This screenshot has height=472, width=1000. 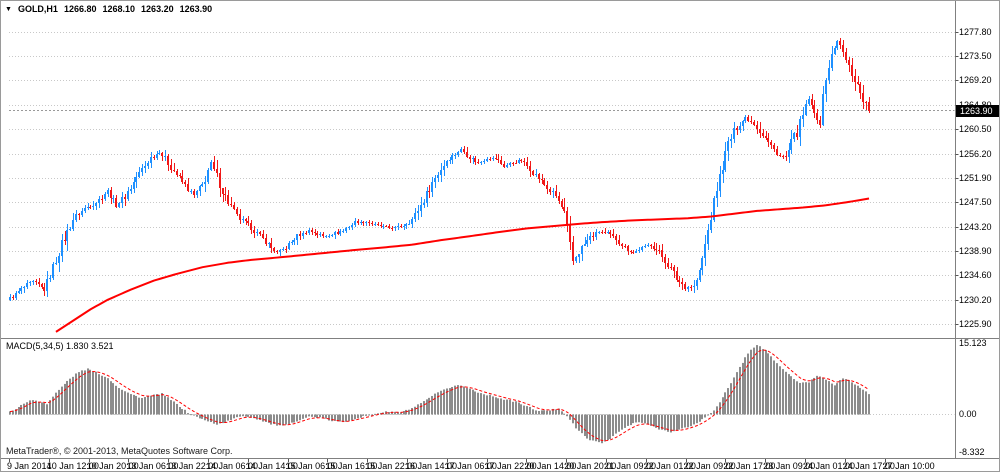 What do you see at coordinates (975, 153) in the screenshot?
I see `price-axis-label: 1256.20` at bounding box center [975, 153].